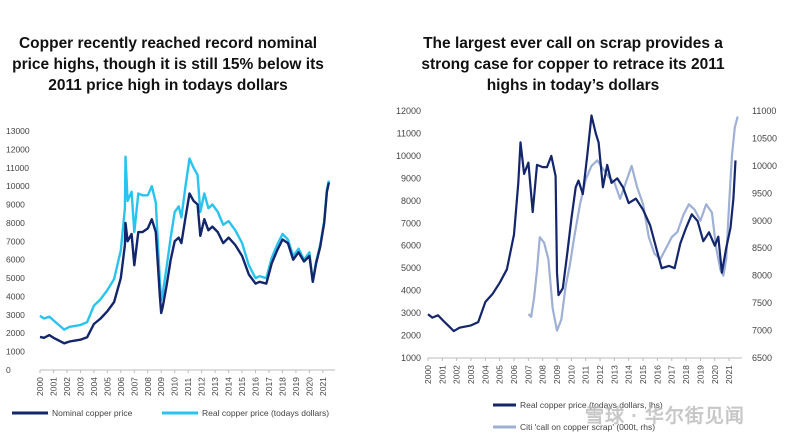 Image resolution: width=800 pixels, height=443 pixels. What do you see at coordinates (161, 386) in the screenshot?
I see `left-x-tick-label: 2009` at bounding box center [161, 386].